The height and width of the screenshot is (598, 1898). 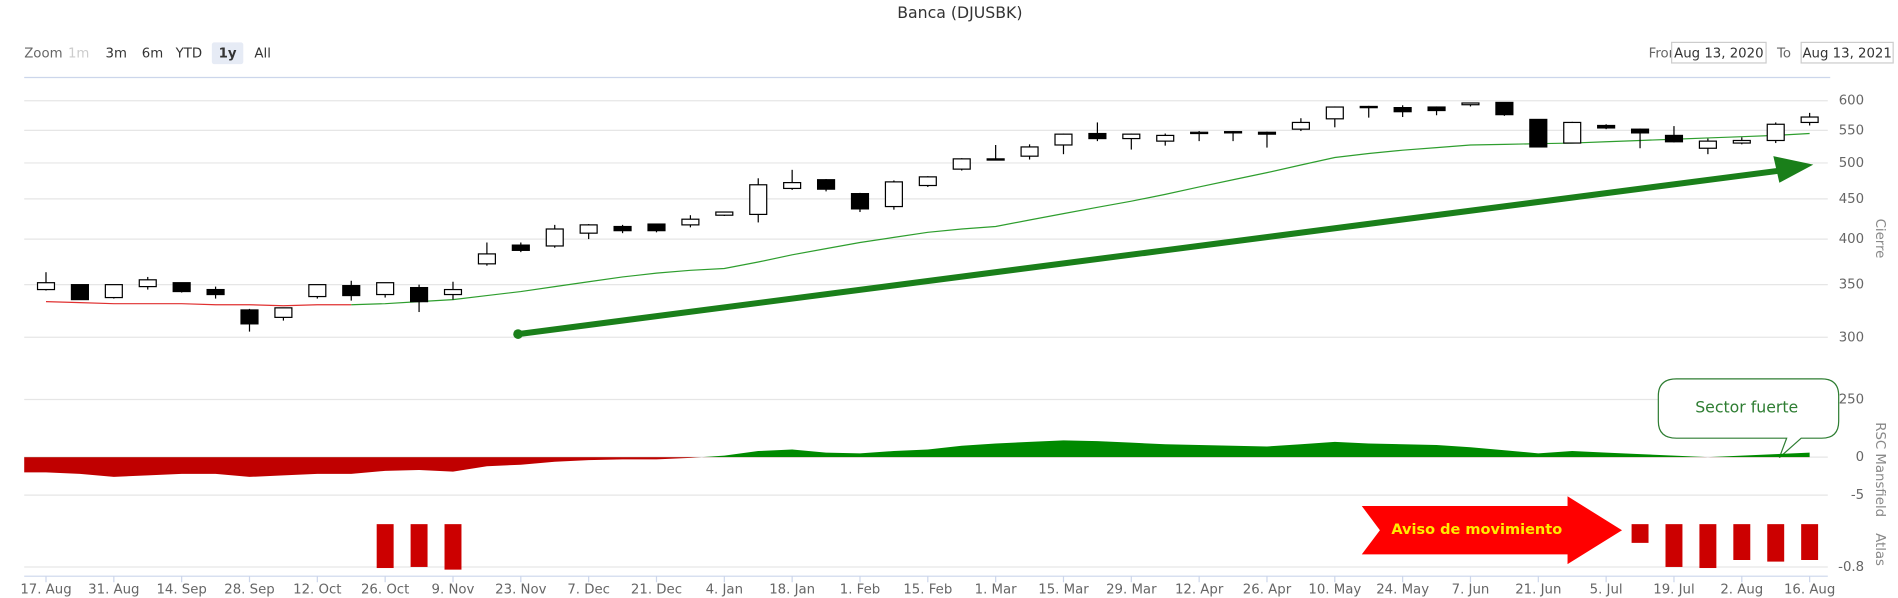 What do you see at coordinates (78, 53) in the screenshot?
I see `zoom-button: 1m` at bounding box center [78, 53].